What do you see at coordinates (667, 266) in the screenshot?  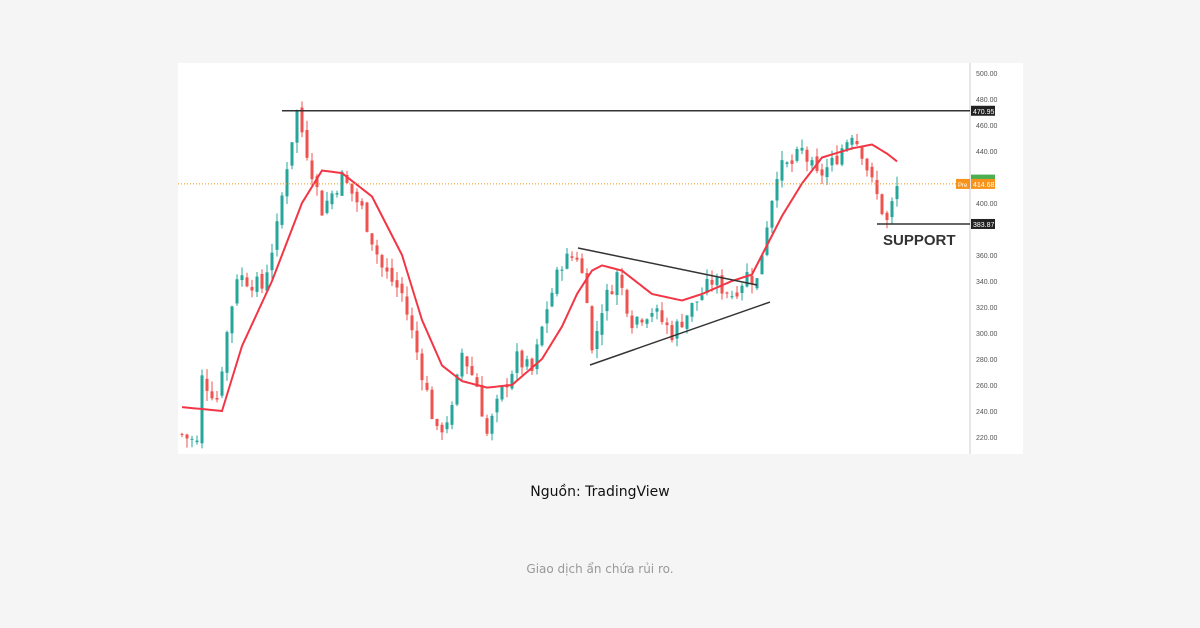 I see `triangle-upper-line` at bounding box center [667, 266].